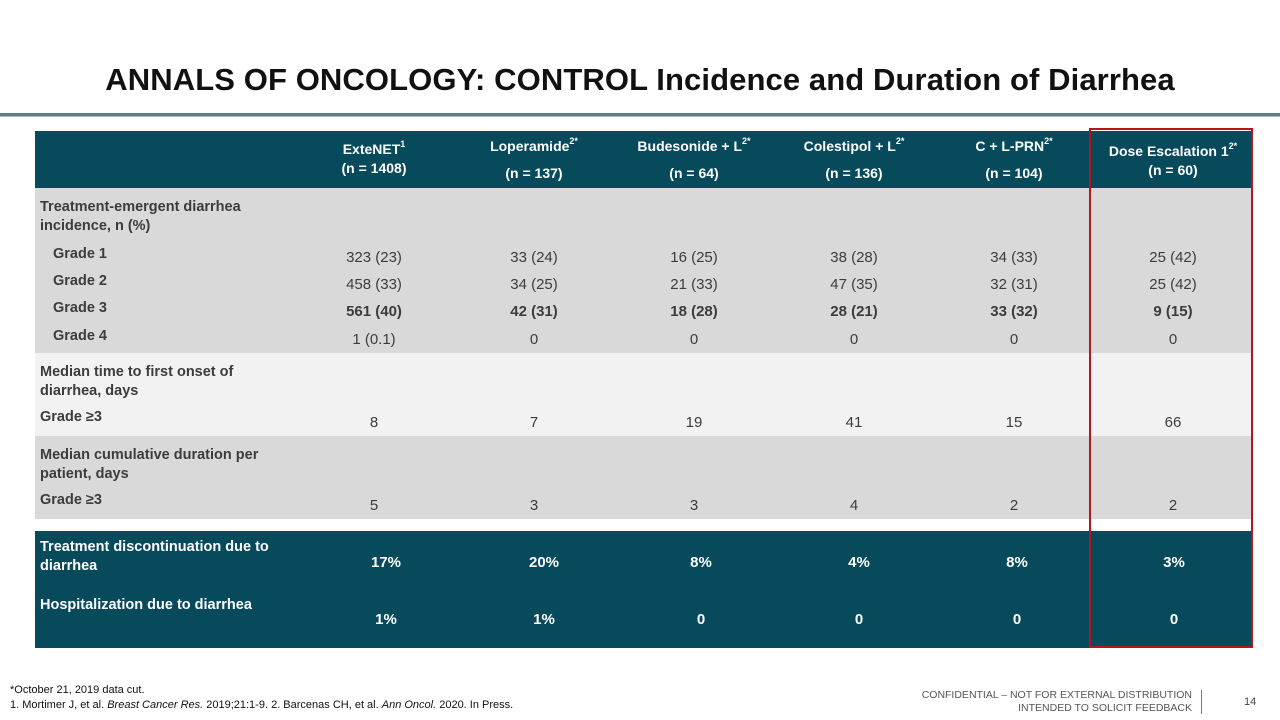 This screenshot has height=720, width=1280. I want to click on cell-grade4-dose-escalation: 0, so click(1173, 339).